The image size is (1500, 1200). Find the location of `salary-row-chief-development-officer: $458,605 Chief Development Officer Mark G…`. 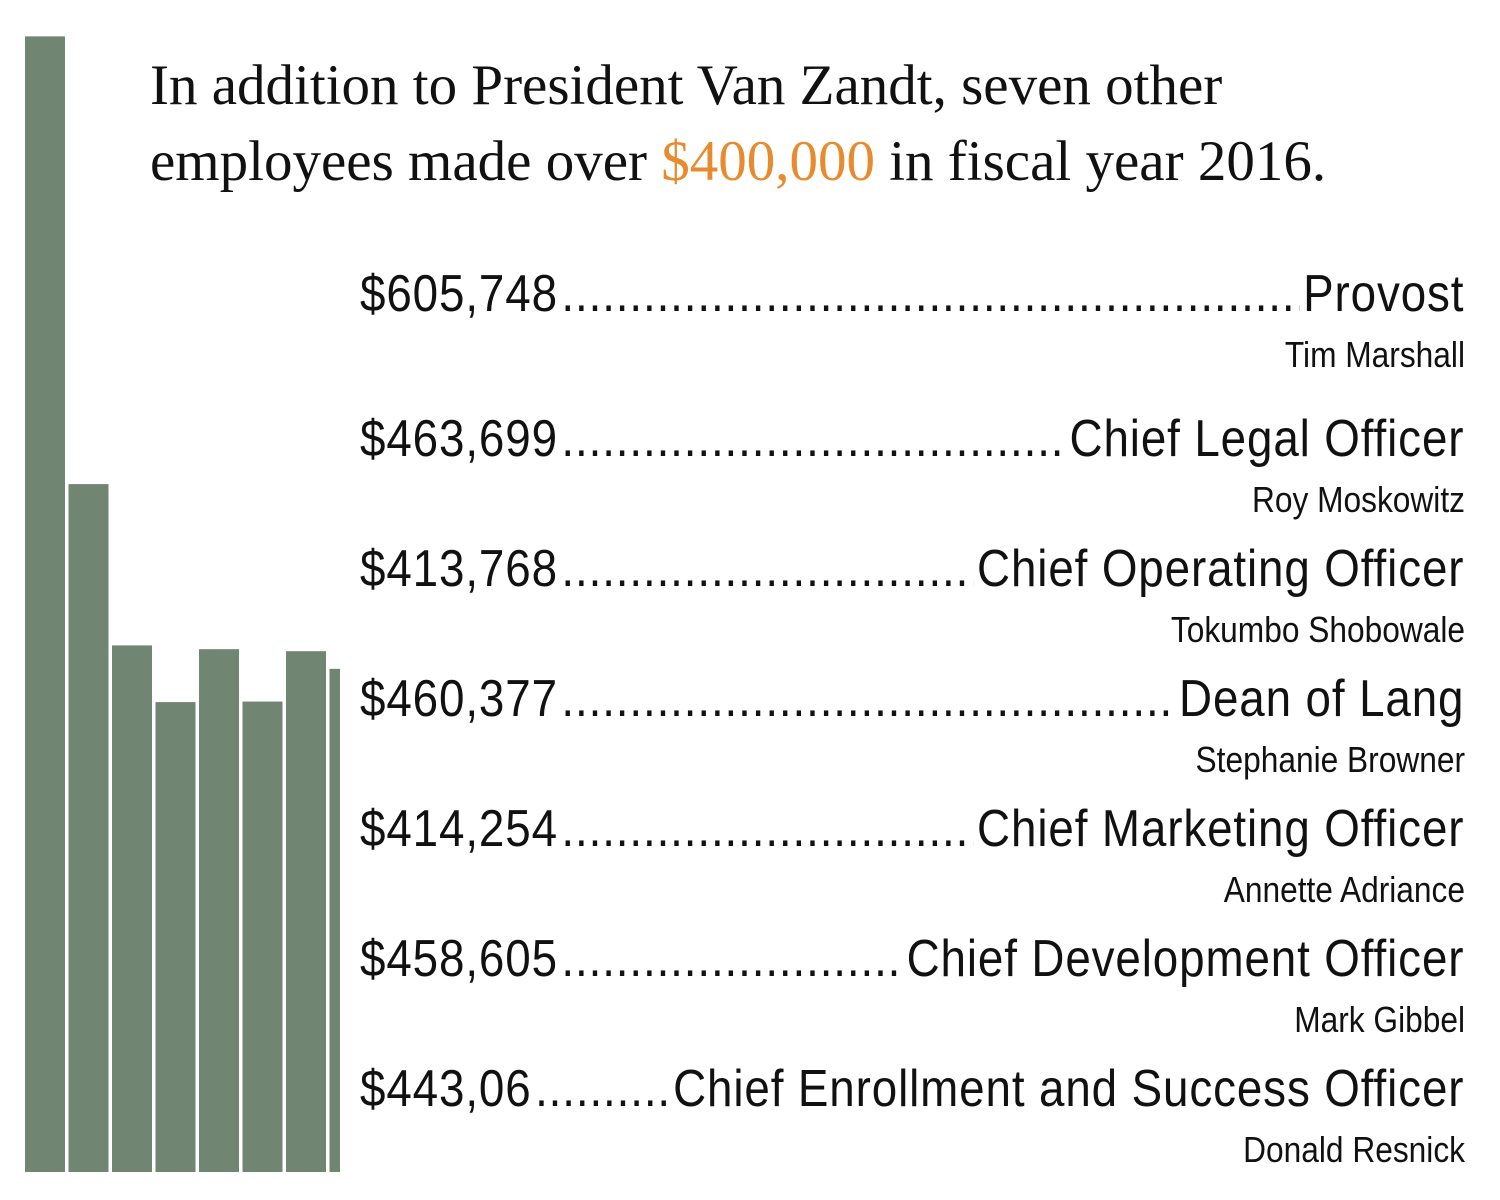

salary-row-chief-development-officer: $458,605 Chief Development Officer Mark G… is located at coordinates (912, 988).